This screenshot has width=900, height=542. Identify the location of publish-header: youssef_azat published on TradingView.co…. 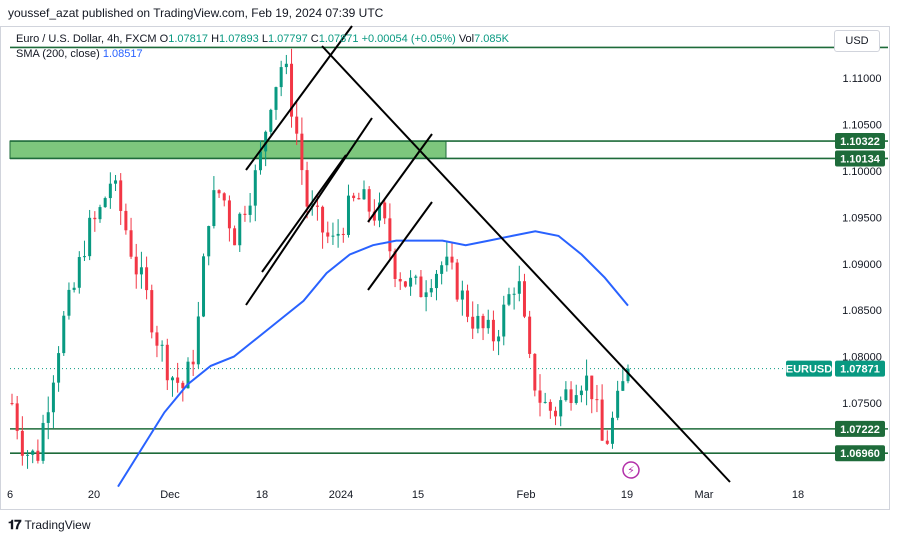
(196, 13).